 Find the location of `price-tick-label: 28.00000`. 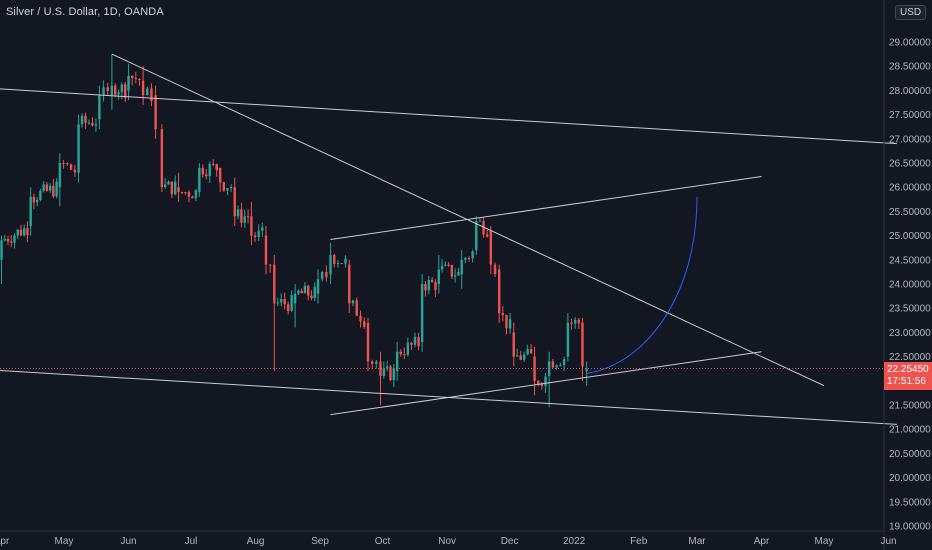

price-tick-label: 28.00000 is located at coordinates (910, 91).